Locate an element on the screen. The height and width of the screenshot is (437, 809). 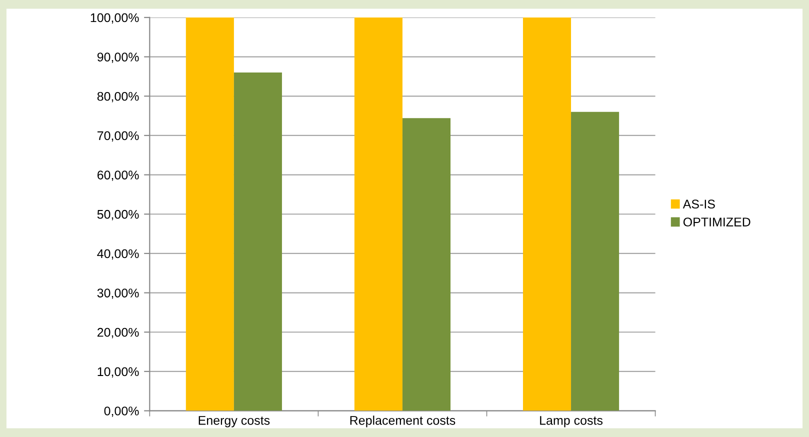
x-tick-label: Replacement costs is located at coordinates (403, 422).